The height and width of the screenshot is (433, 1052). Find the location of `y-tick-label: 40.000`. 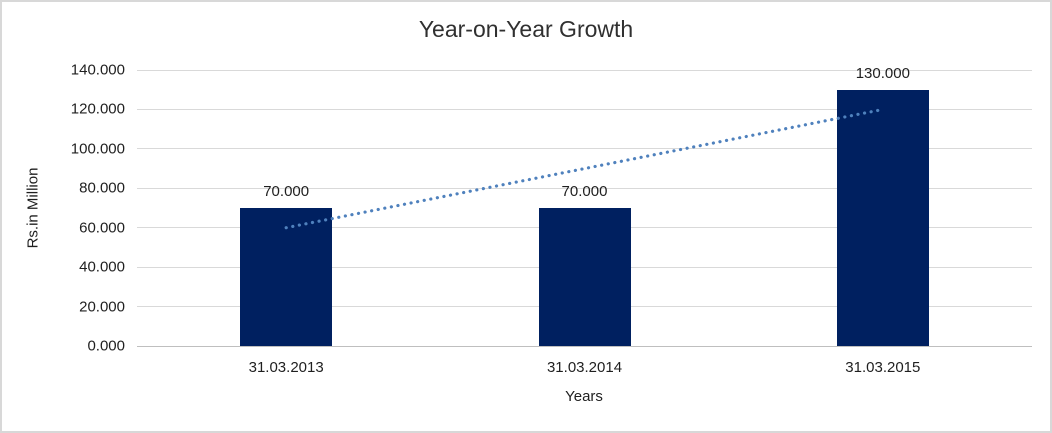

y-tick-label: 40.000 is located at coordinates (102, 267).